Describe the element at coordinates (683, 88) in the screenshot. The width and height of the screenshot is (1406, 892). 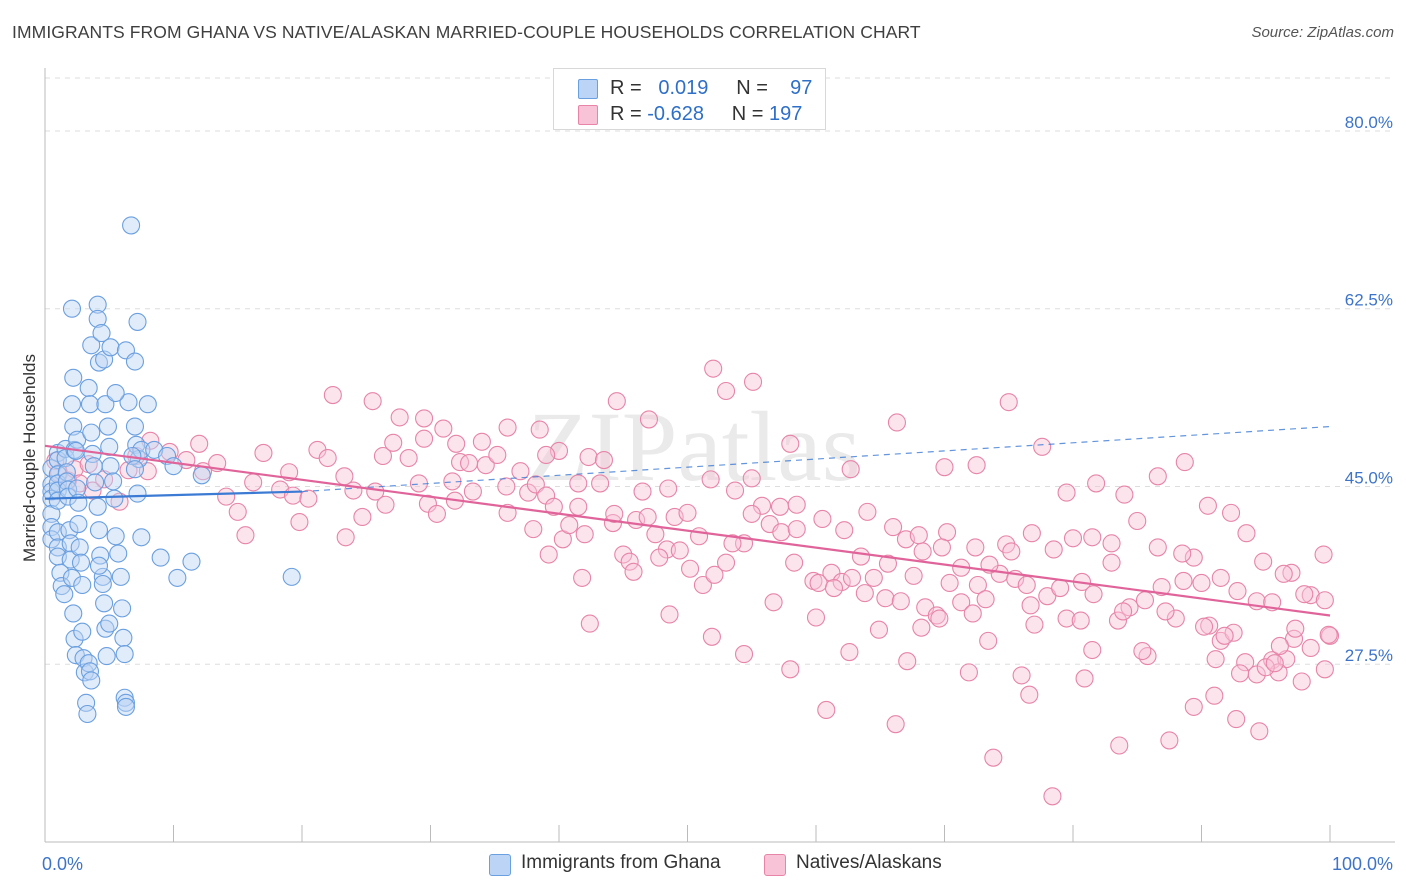
I see `legend-blue-r-value: 0.019` at that location.